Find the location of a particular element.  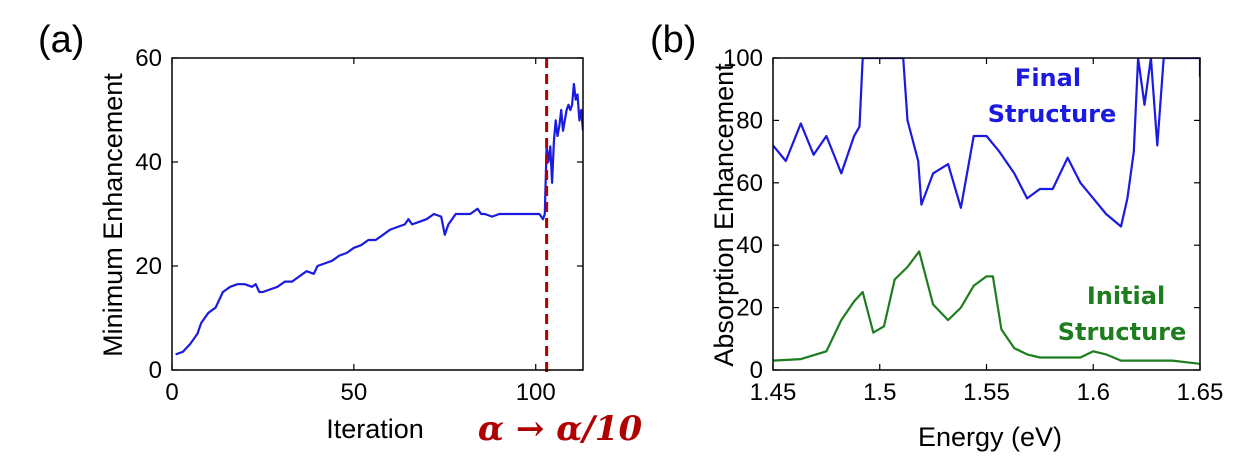

initial-structure-label-line2: Structure is located at coordinates (1122, 332).